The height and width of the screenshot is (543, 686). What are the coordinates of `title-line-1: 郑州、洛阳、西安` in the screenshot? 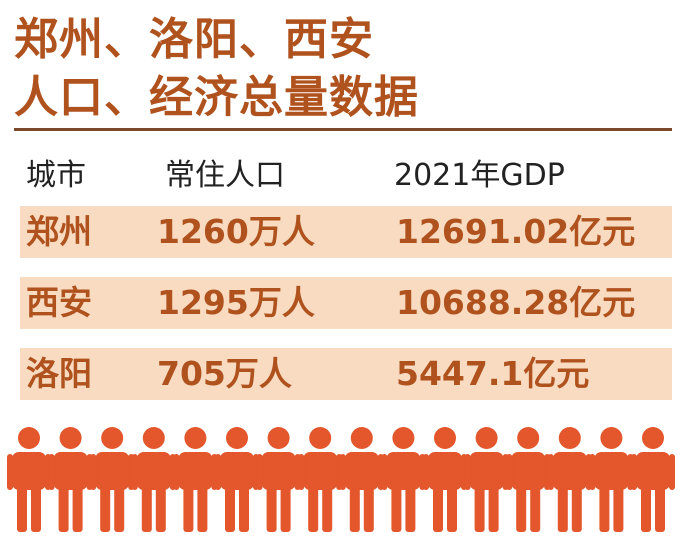 It's located at (194, 39).